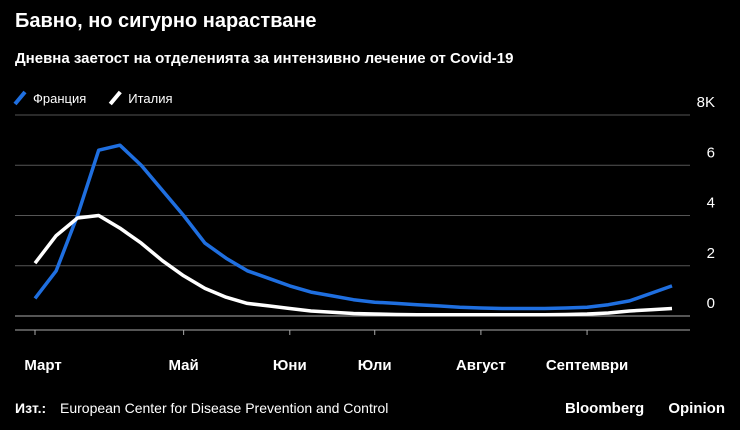 The height and width of the screenshot is (430, 740). What do you see at coordinates (711, 253) in the screenshot?
I see `y-tick-label: 2` at bounding box center [711, 253].